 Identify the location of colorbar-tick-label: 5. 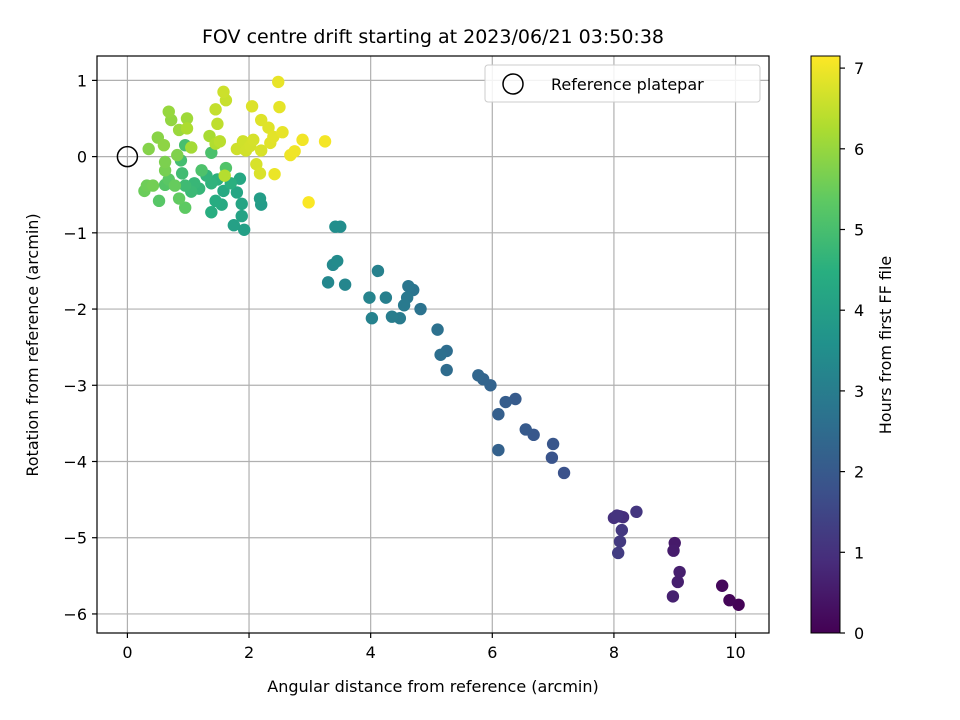
(859, 230).